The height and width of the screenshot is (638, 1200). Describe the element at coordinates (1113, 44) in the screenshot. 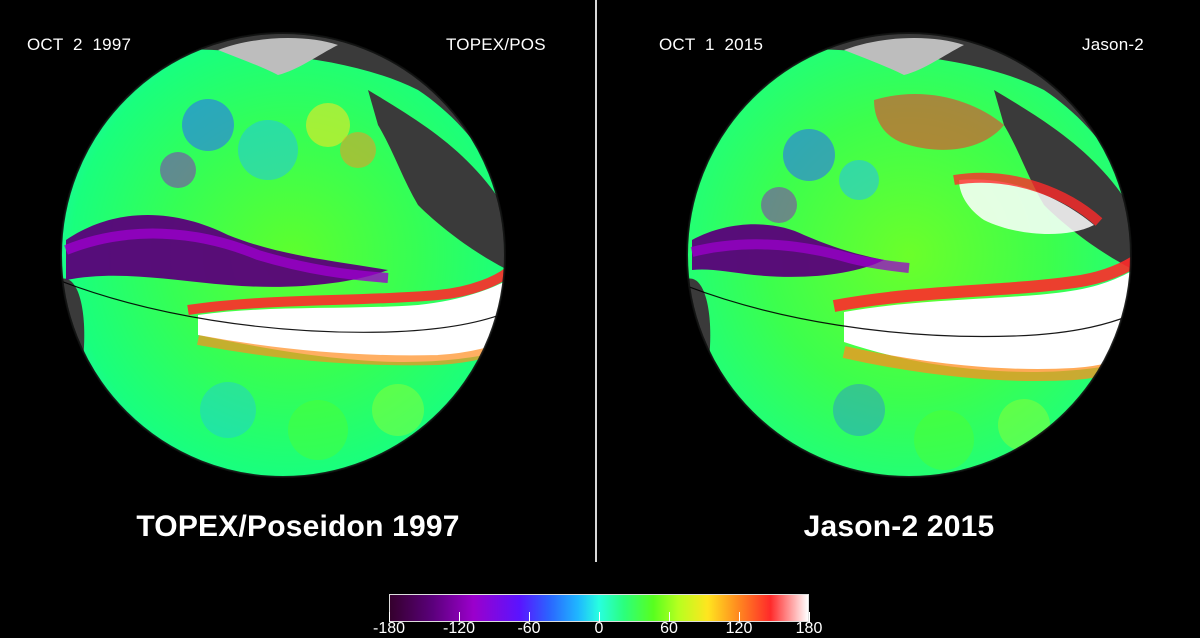

I see `satellite-label: Jason-2` at that location.